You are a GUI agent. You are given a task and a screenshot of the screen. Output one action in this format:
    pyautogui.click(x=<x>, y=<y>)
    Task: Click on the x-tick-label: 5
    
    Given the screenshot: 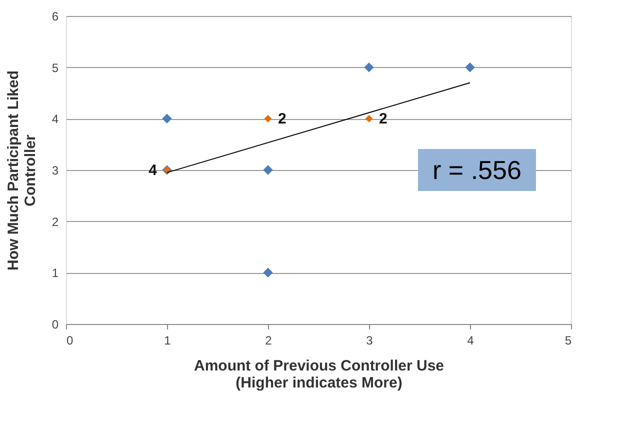 What is the action you would take?
    pyautogui.click(x=568, y=341)
    